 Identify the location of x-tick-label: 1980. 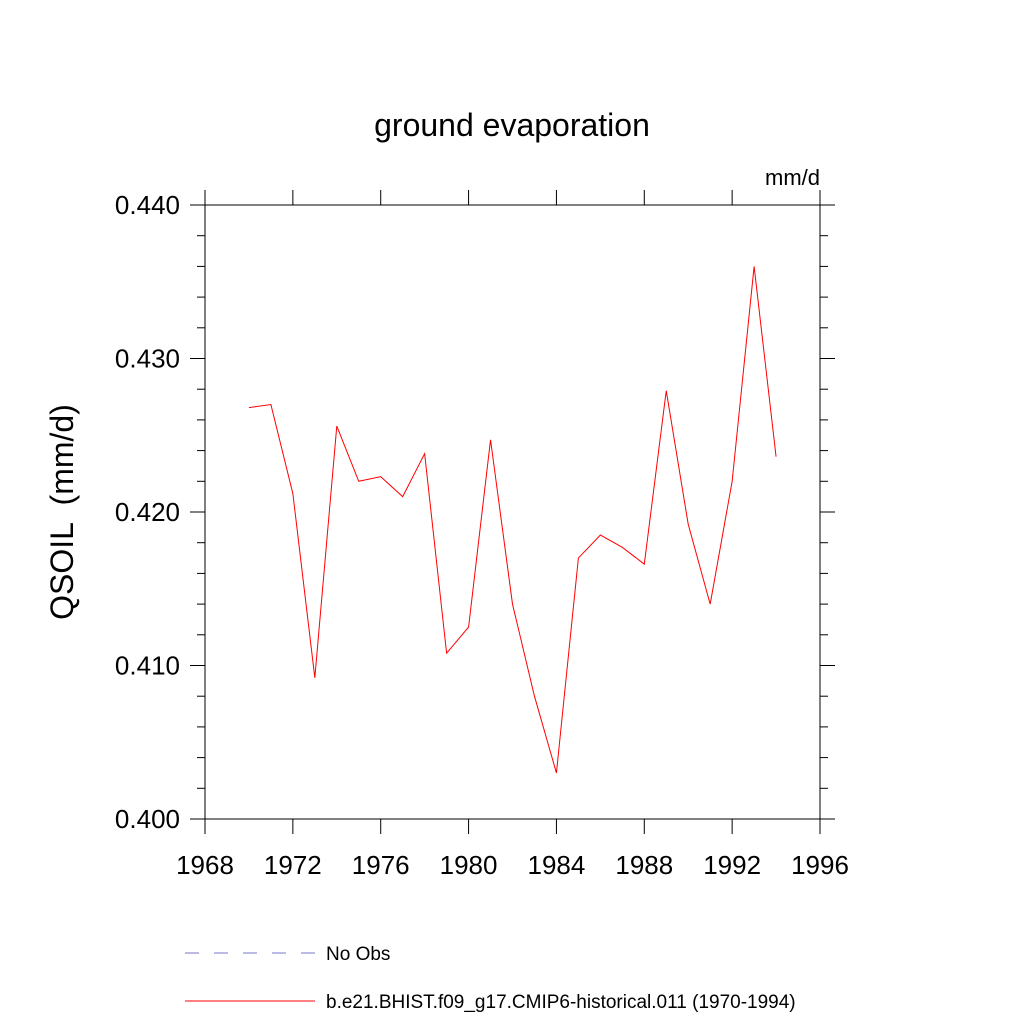
(469, 865).